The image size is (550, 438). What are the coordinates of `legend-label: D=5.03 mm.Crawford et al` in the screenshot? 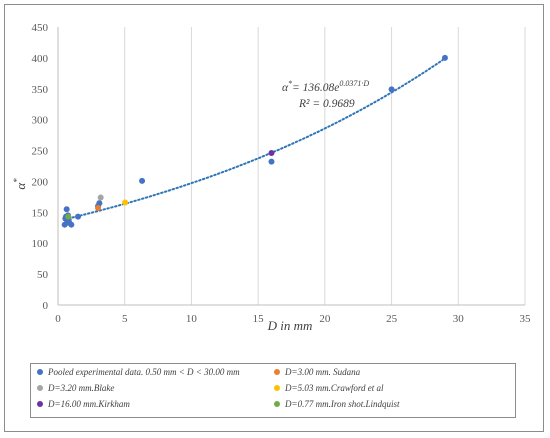 It's located at (334, 388).